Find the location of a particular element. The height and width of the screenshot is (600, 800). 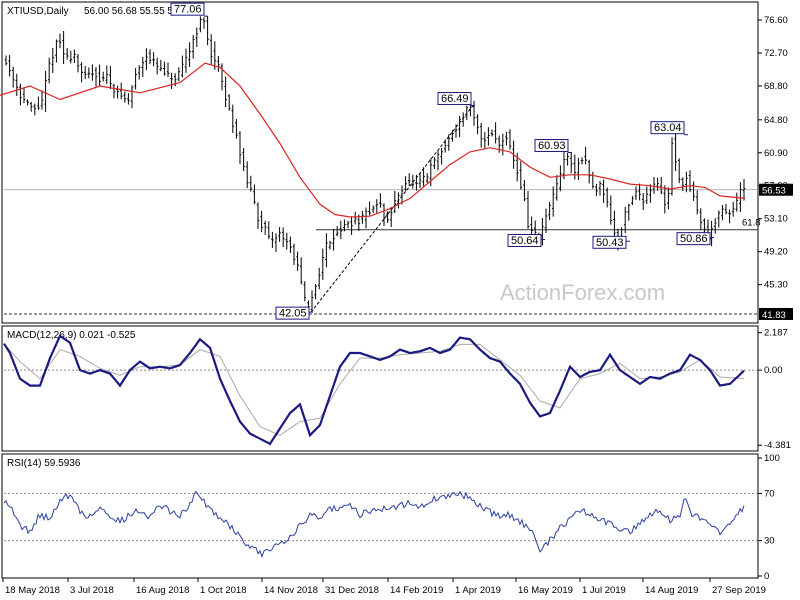

y-tick-label: -4.381 is located at coordinates (777, 445).